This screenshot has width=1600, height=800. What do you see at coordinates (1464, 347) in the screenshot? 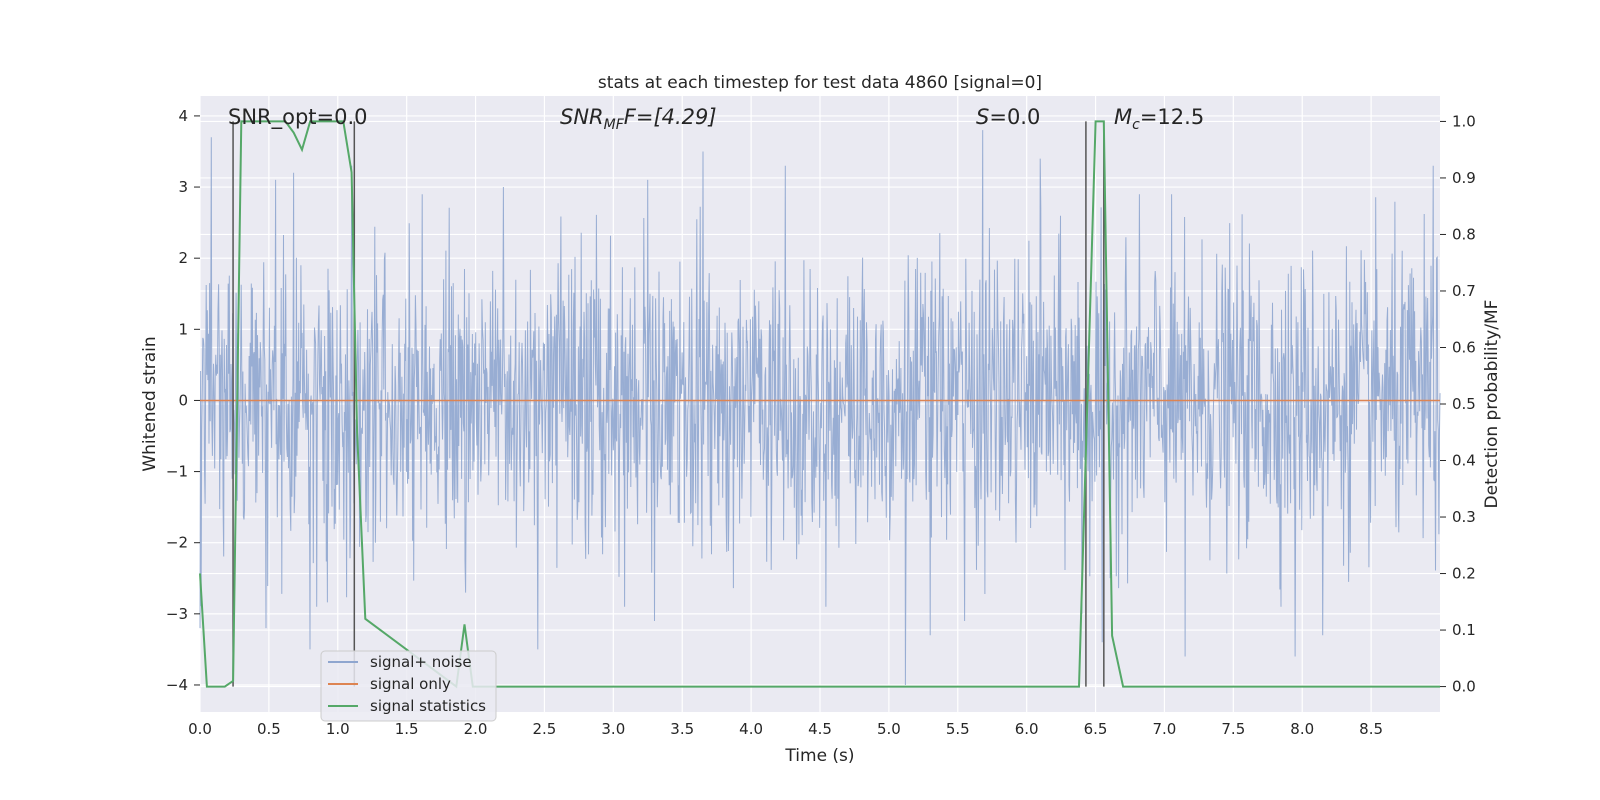
I see `y2-tick-label: 0.6` at bounding box center [1464, 347].